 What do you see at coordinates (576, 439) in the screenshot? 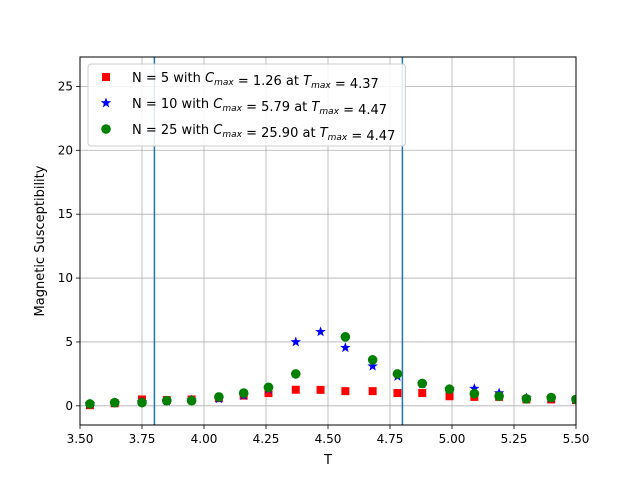
I see `x-tick-label: 5.50` at bounding box center [576, 439].